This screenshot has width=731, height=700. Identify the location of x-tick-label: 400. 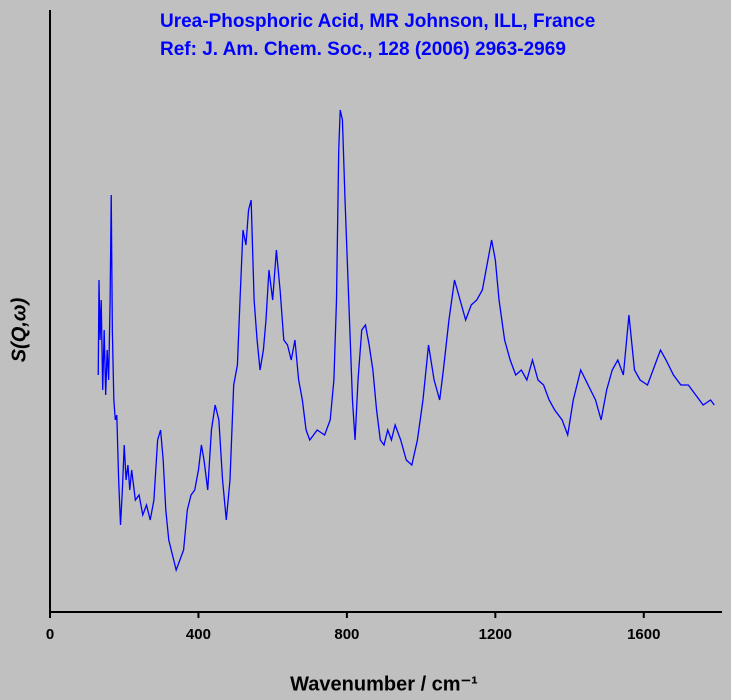
(198, 634).